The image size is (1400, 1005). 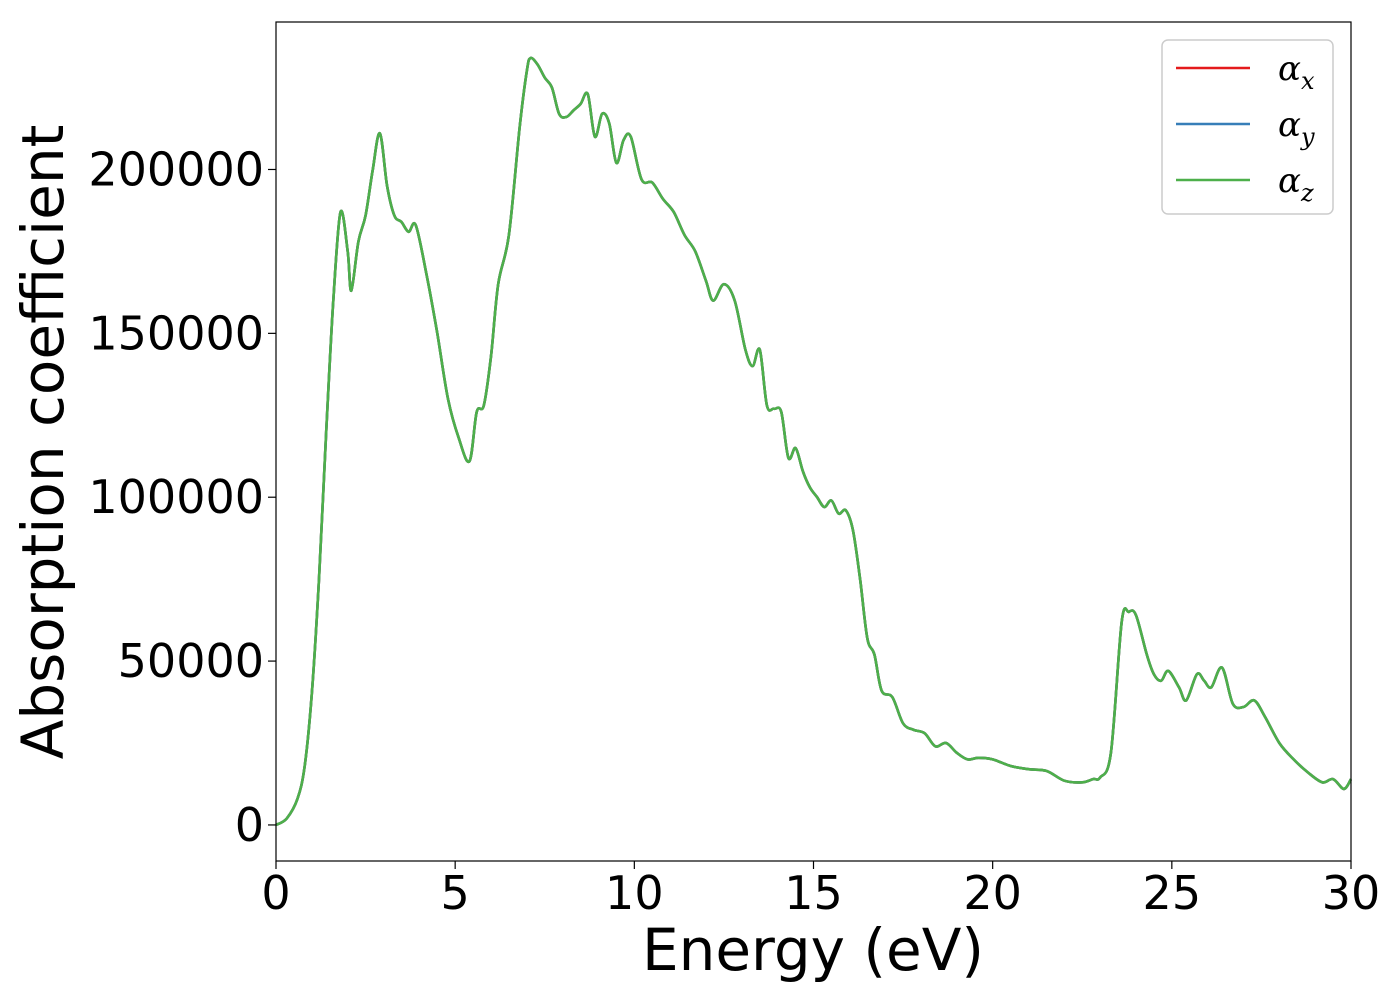 I want to click on y-tick-label: 50000, so click(x=191, y=661).